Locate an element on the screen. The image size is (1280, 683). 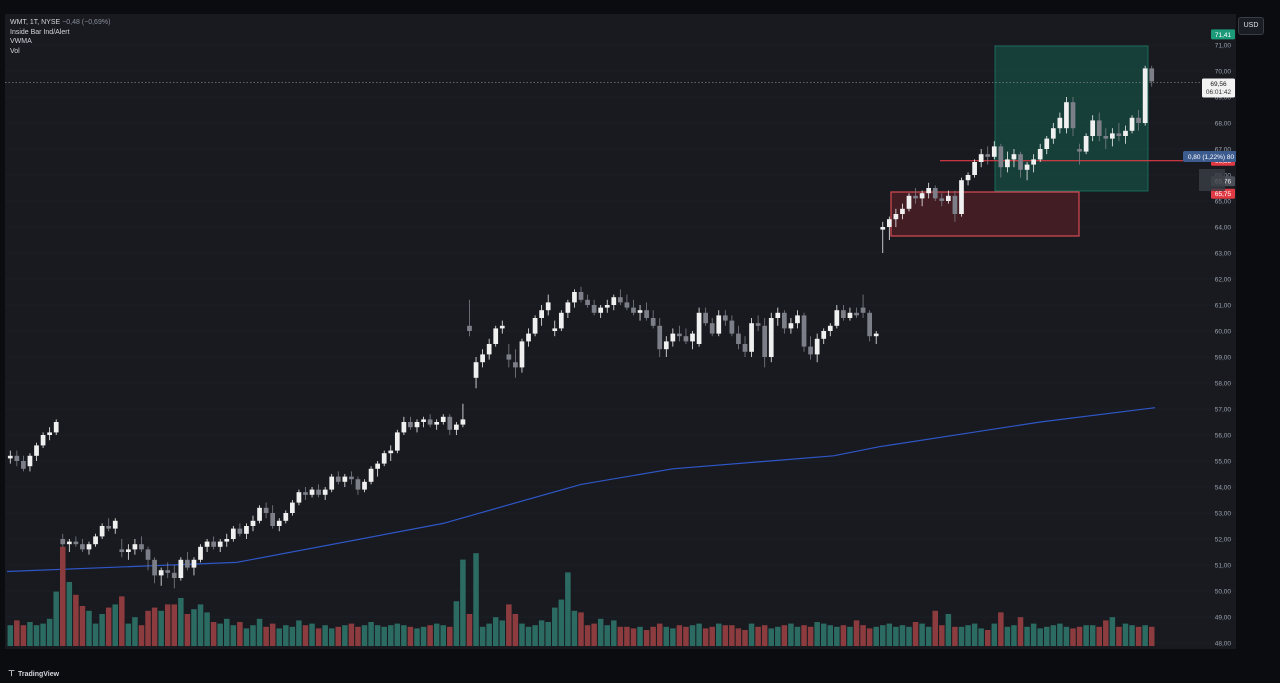
y-tick-label: 65,00 is located at coordinates (1223, 202).